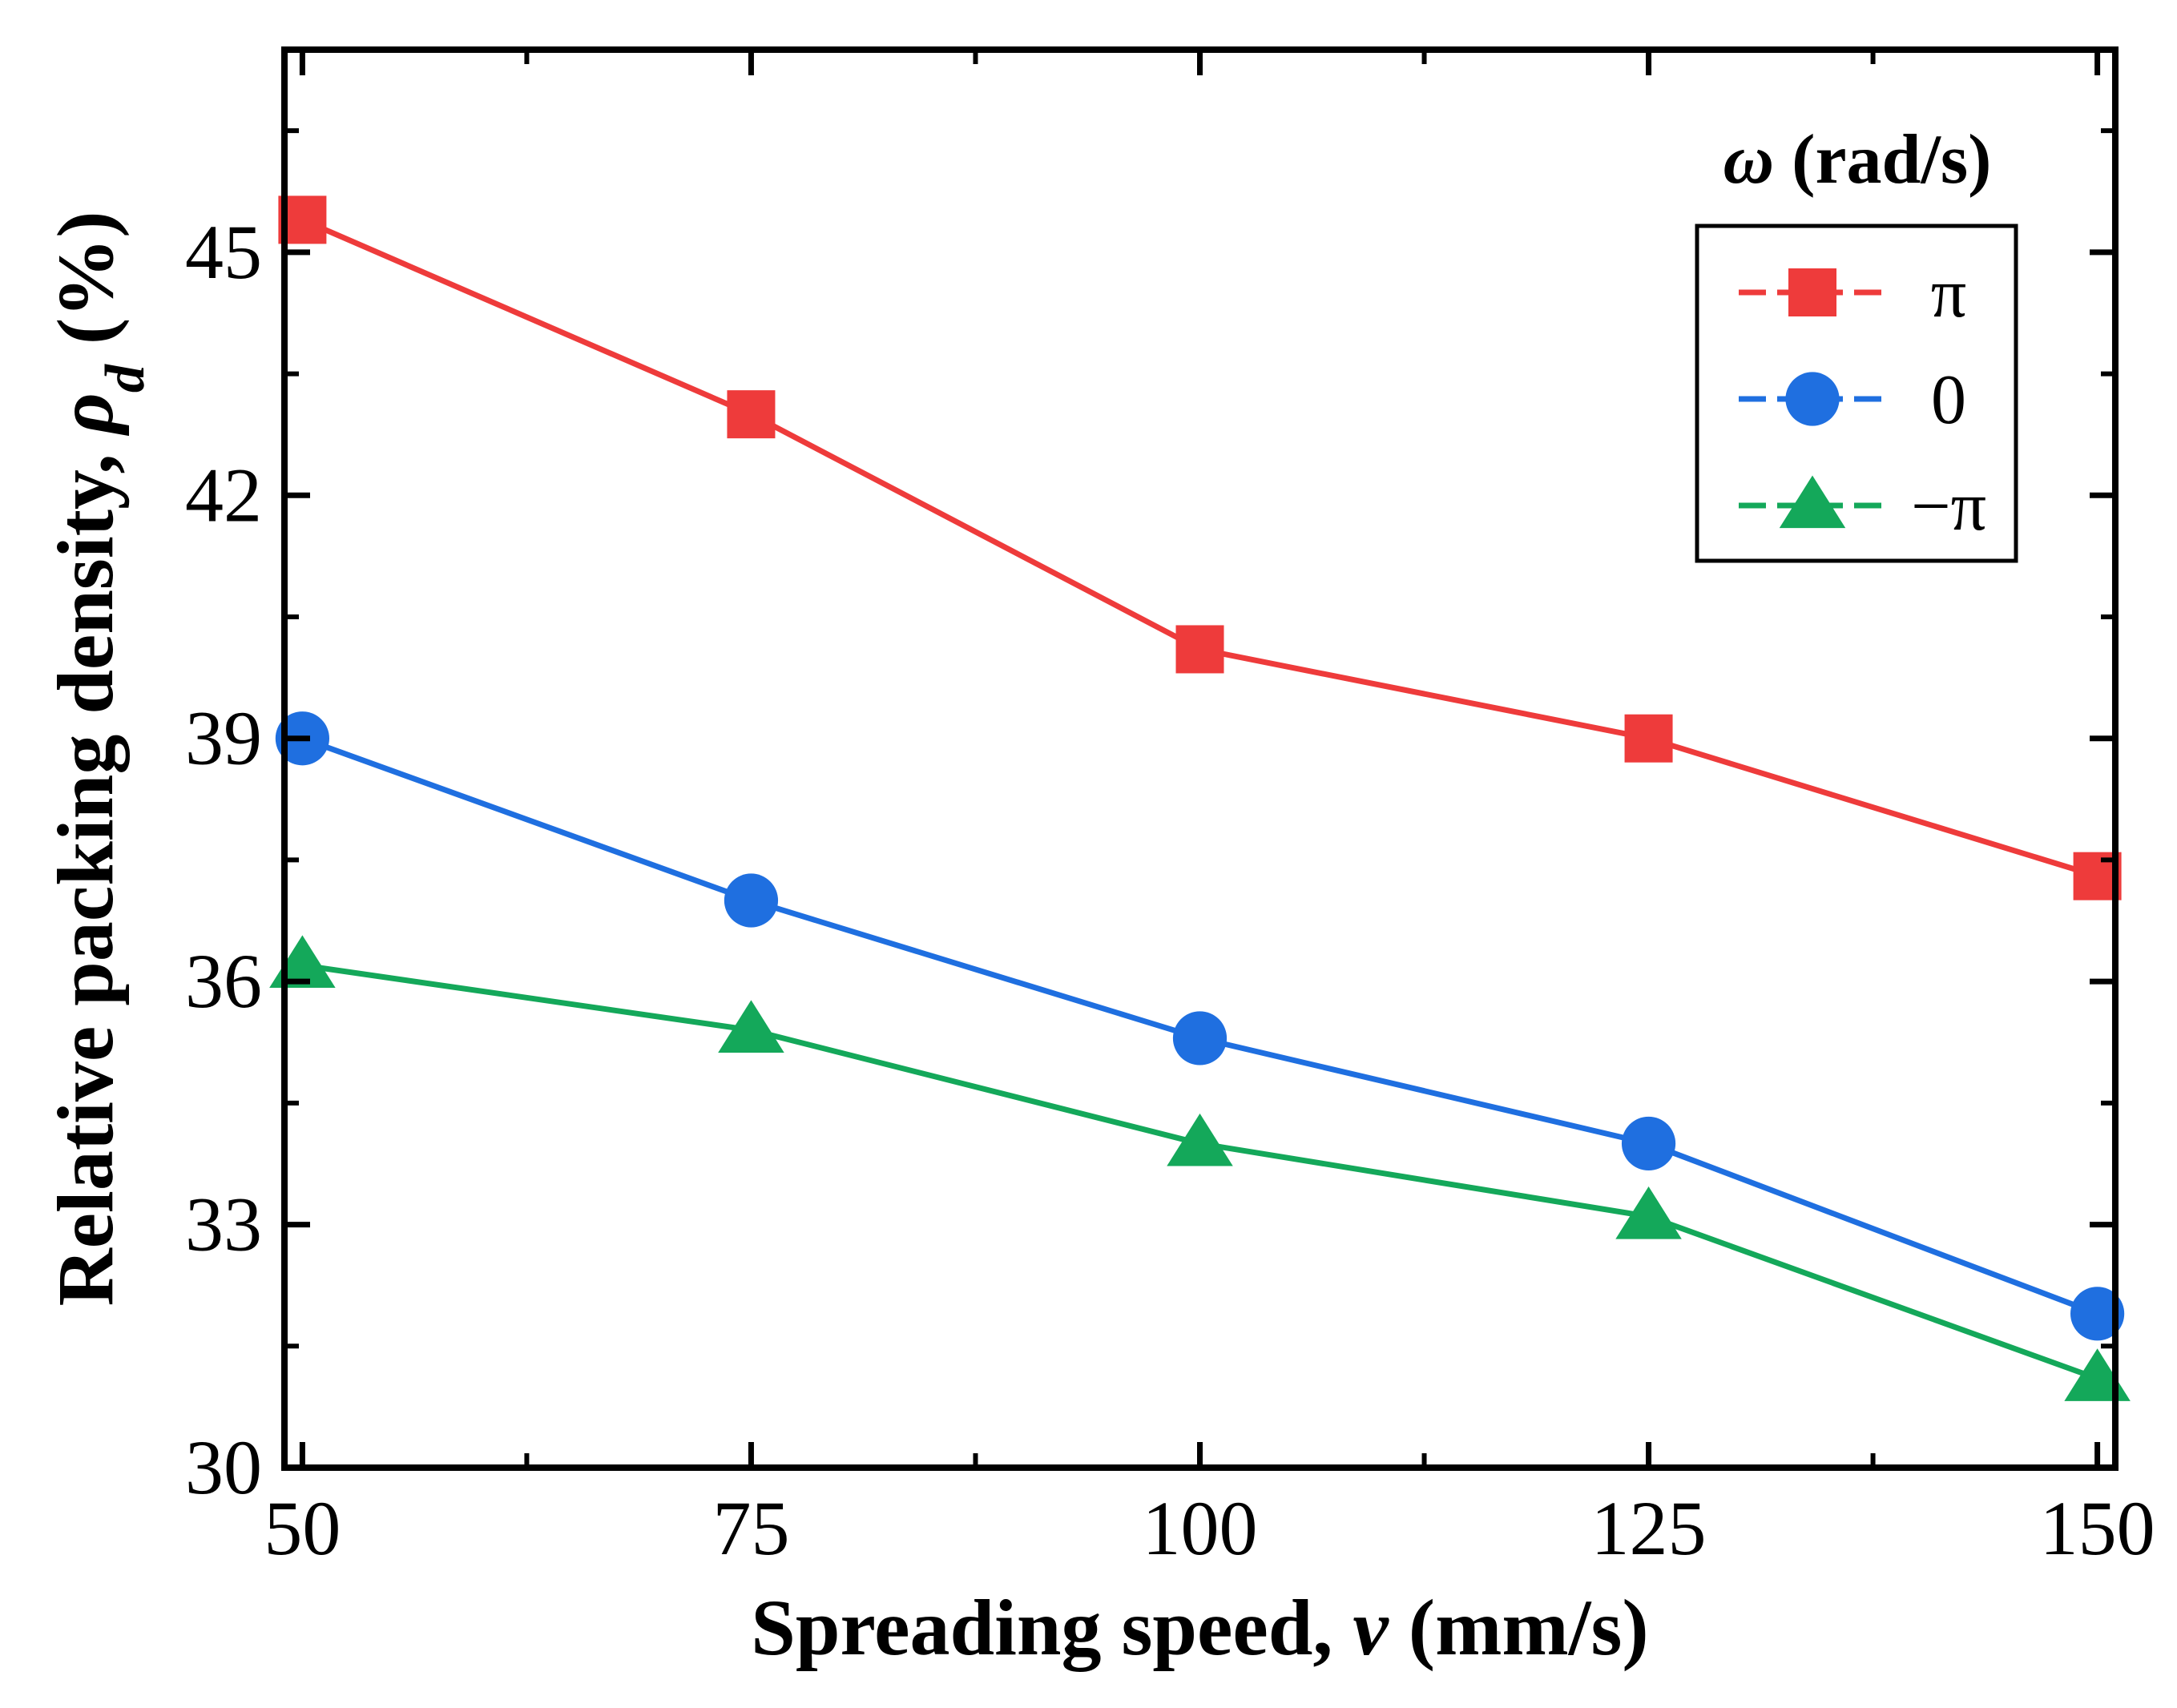 The height and width of the screenshot is (1708, 2177). I want to click on legend-title: ω (rad/s), so click(1857, 160).